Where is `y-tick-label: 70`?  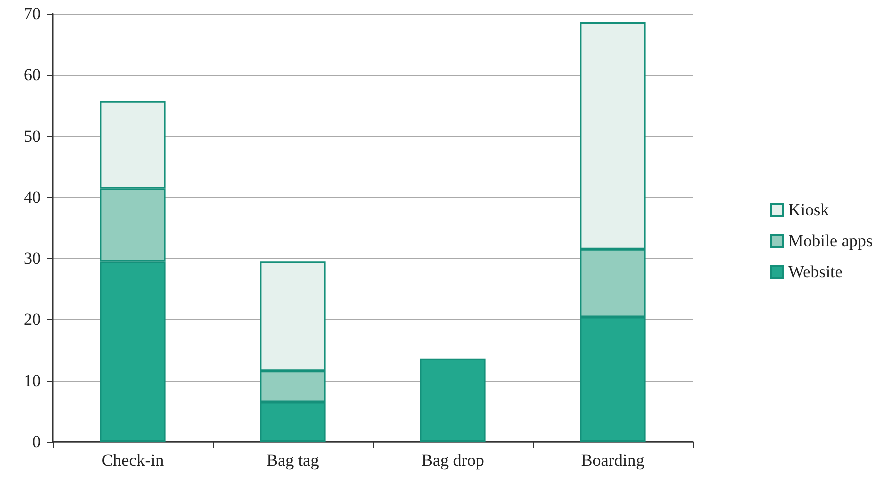
y-tick-label: 70 is located at coordinates (32, 14).